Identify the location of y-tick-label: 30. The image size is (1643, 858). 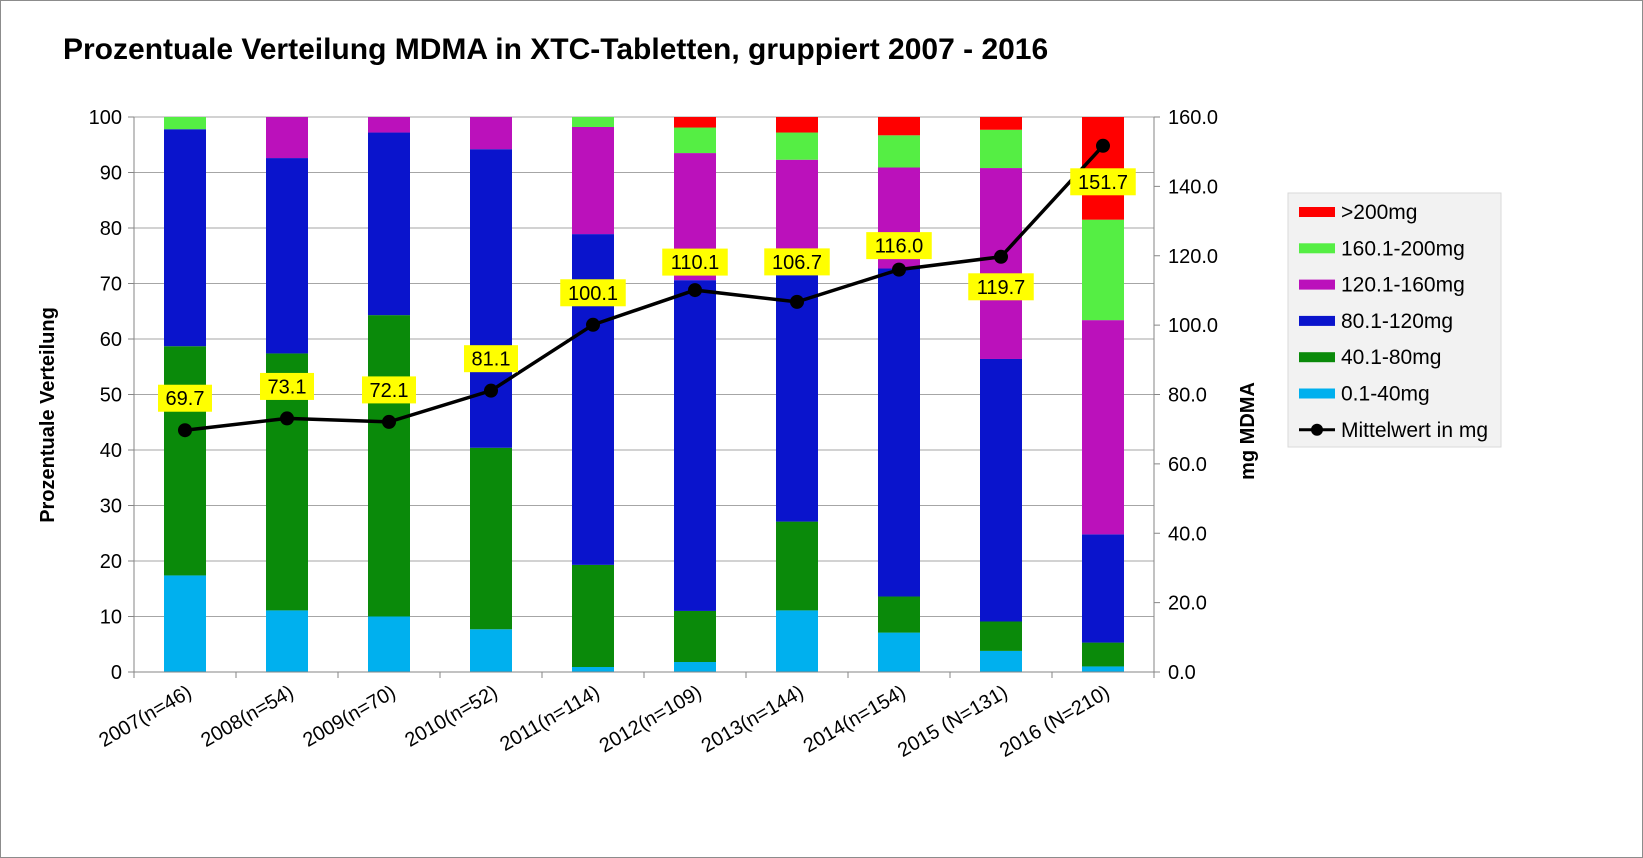
(111, 507).